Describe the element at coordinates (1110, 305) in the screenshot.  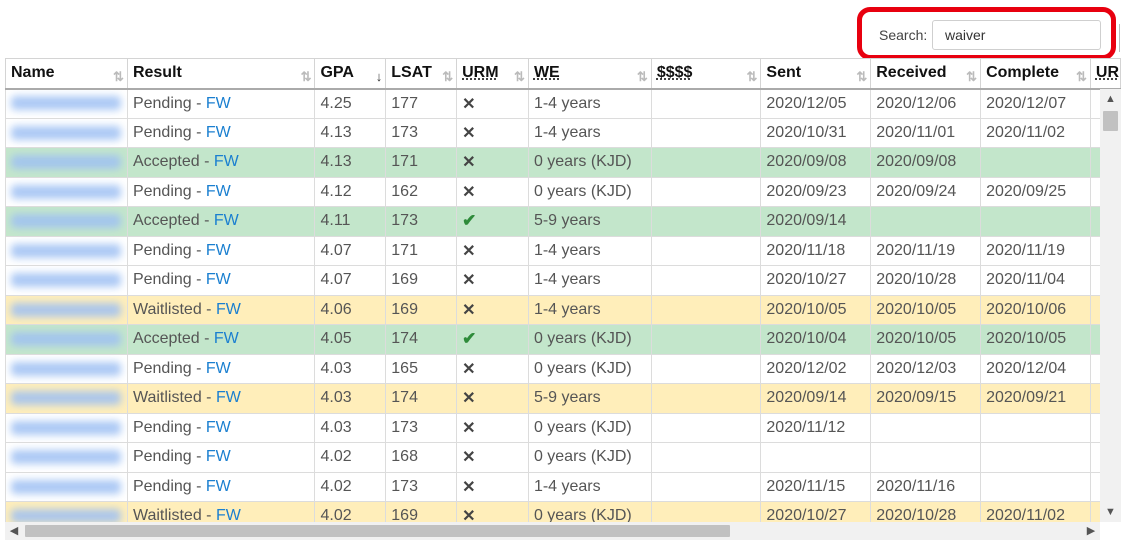
I see `vertical-scrollbar: ▲ ▼` at that location.